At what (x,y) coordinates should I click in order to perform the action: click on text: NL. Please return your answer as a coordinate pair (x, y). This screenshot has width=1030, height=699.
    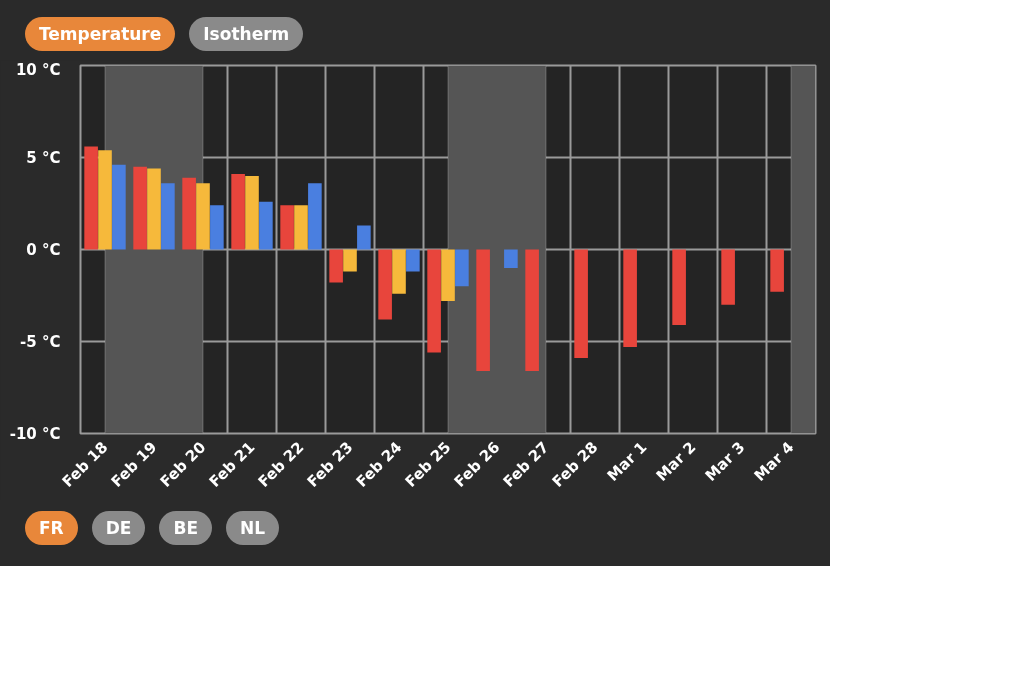
    Looking at the image, I should click on (253, 528).